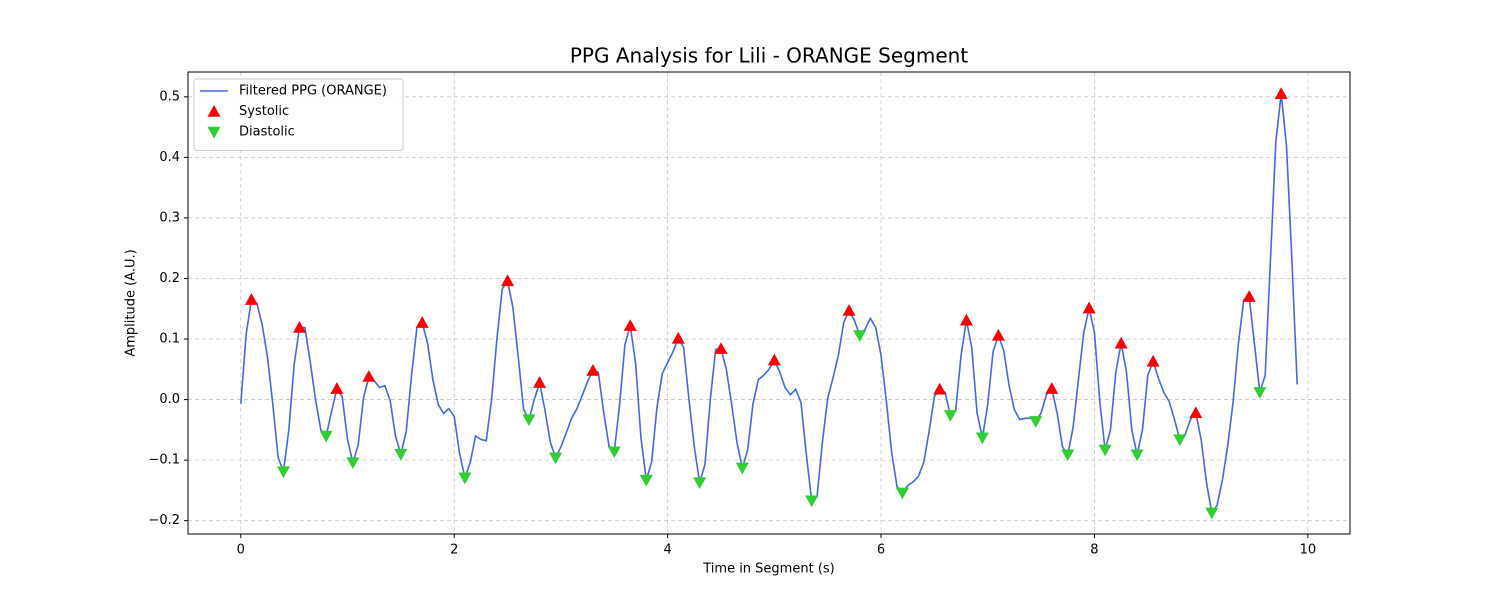  Describe the element at coordinates (313, 91) in the screenshot. I see `legend-label: Filtered PPG (ORANGE)` at that location.